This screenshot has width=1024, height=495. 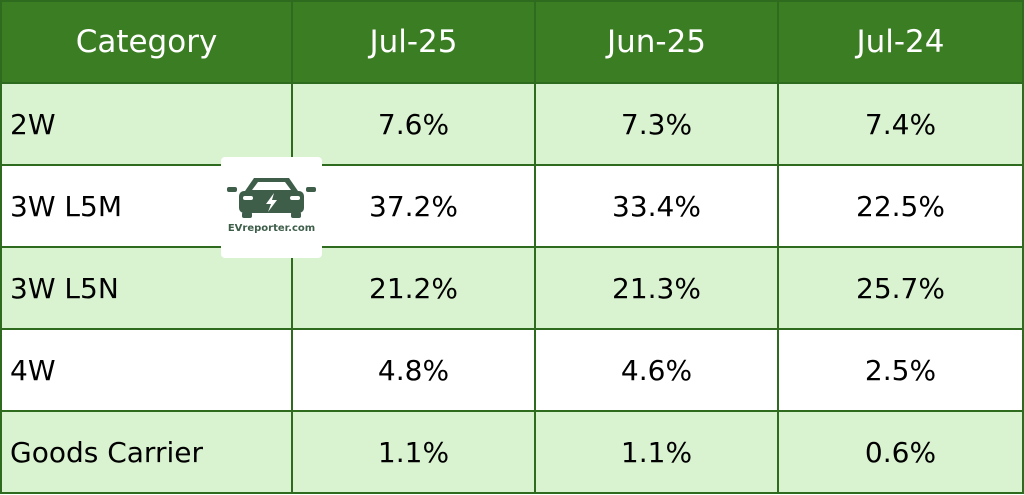 I want to click on cell-value: 33.4%, so click(x=656, y=206).